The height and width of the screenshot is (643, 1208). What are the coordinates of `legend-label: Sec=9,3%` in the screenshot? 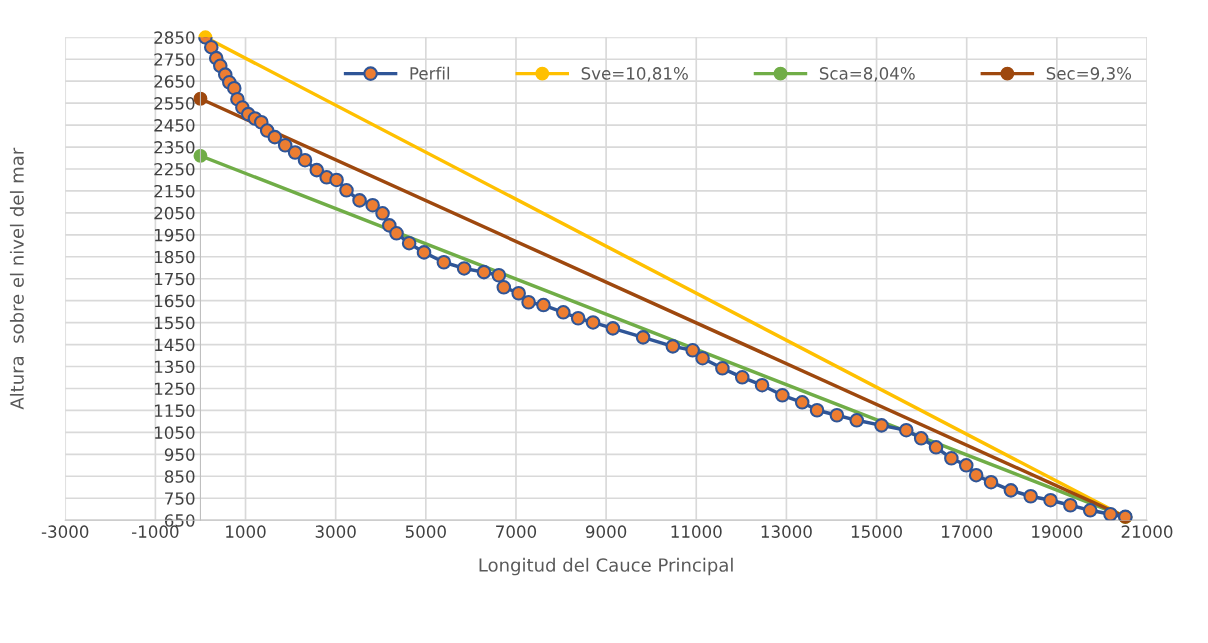 It's located at (1089, 74).